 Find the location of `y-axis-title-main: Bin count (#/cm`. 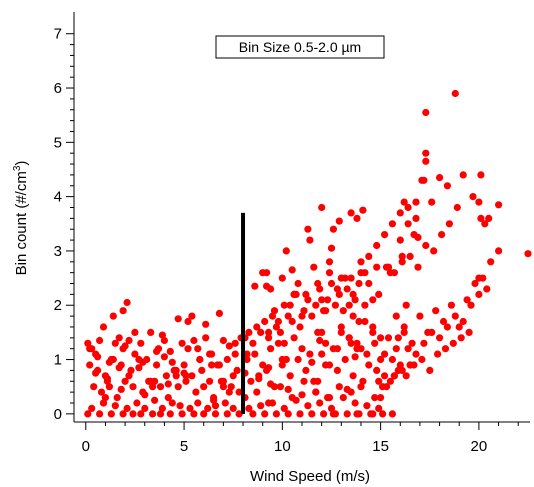

y-axis-title-main: Bin count (#/cm is located at coordinates (21, 223).